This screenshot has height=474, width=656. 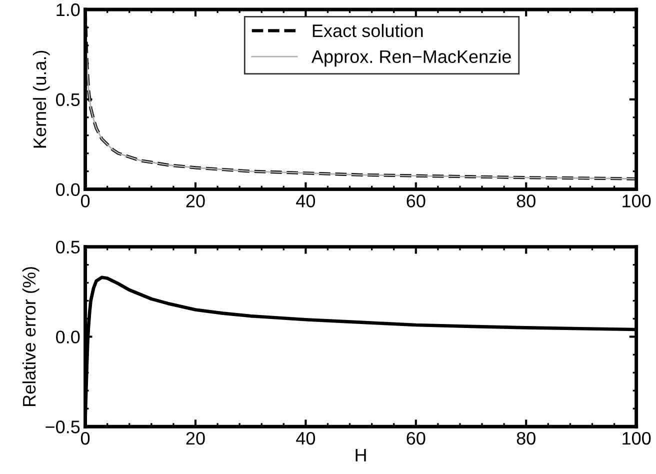 I want to click on legend-label: Exact solution, so click(x=367, y=31).